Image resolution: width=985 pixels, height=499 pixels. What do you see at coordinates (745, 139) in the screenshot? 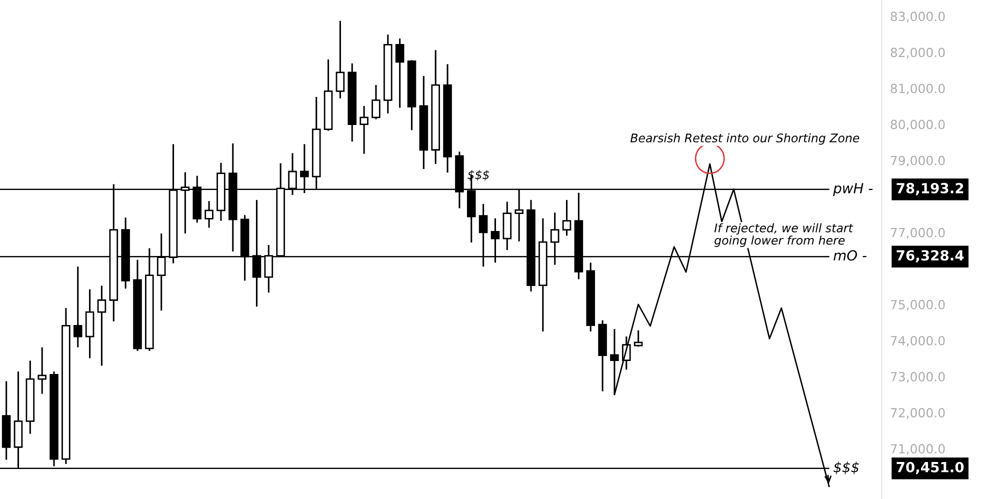
I see `annotation: Bearsish Retest into our Shorting Zone` at bounding box center [745, 139].